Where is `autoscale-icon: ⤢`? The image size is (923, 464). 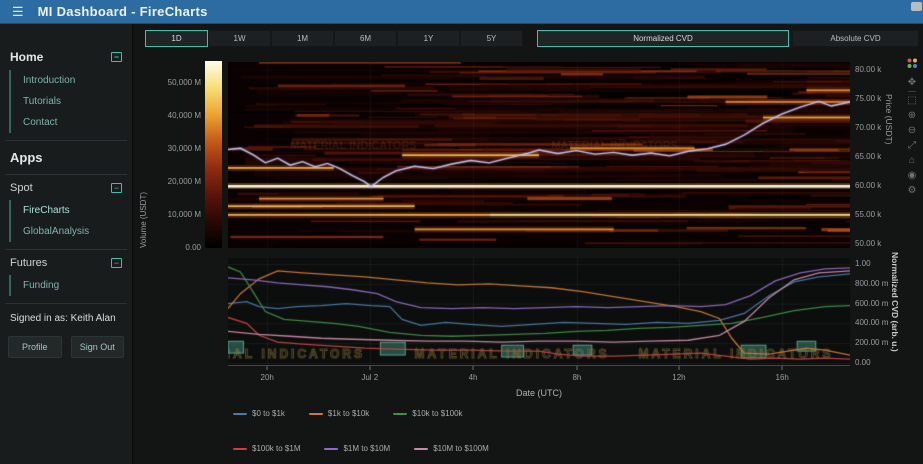
autoscale-icon: ⤢ is located at coordinates (912, 145).